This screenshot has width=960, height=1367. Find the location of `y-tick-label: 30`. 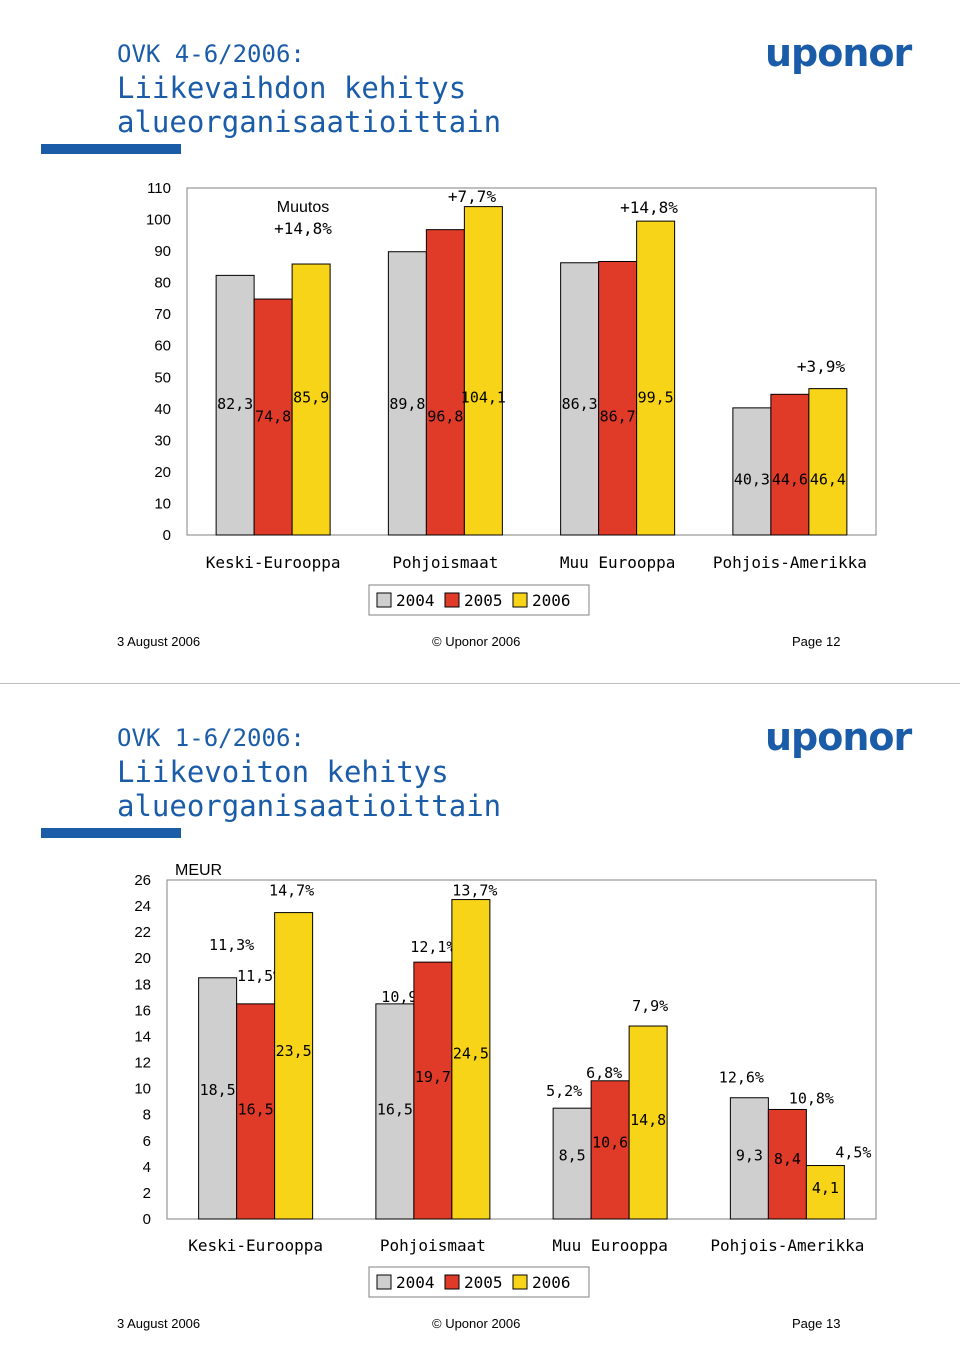

y-tick-label: 30 is located at coordinates (162, 440).